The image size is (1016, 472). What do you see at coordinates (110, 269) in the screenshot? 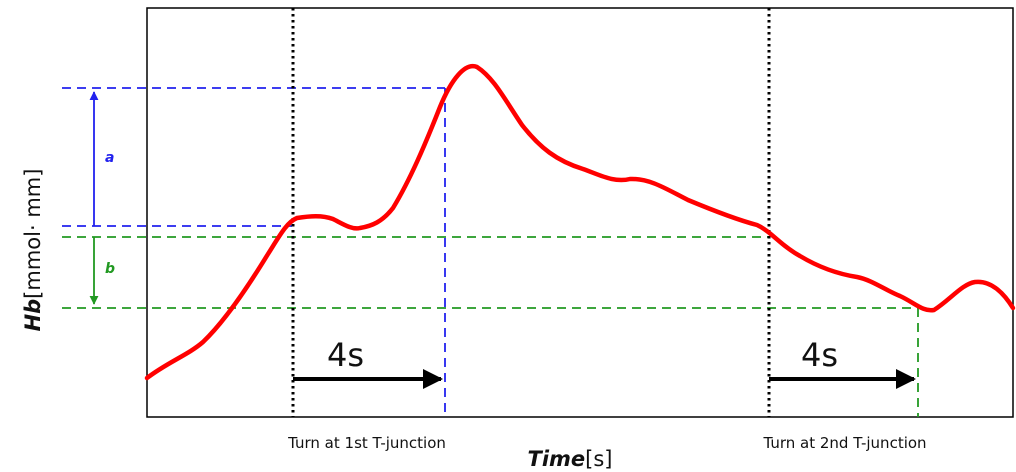
I see `b-label: b` at bounding box center [110, 269].